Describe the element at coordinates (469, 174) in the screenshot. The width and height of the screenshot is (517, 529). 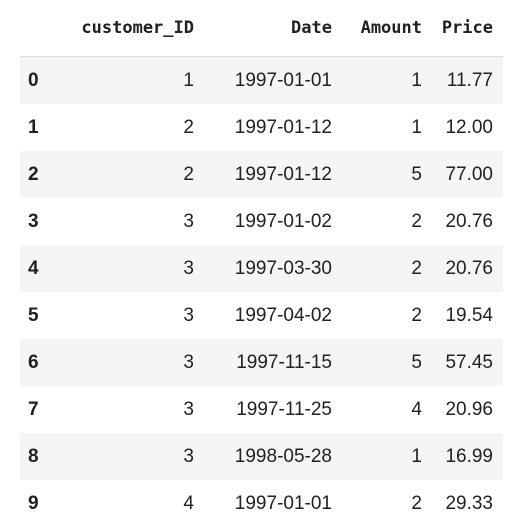
I see `cell-price: 77.00` at that location.